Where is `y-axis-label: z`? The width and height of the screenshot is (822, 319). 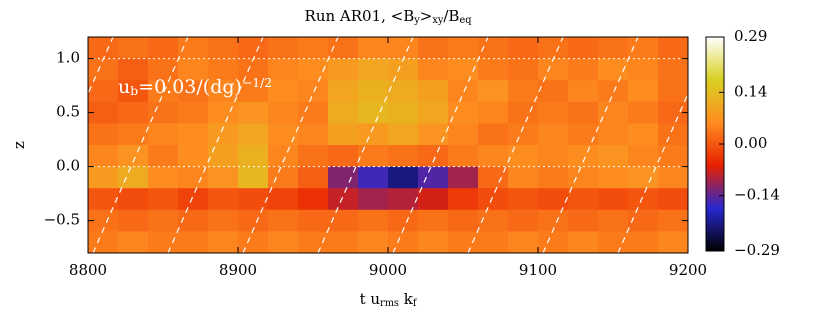
y-axis-label: z is located at coordinates (19, 145).